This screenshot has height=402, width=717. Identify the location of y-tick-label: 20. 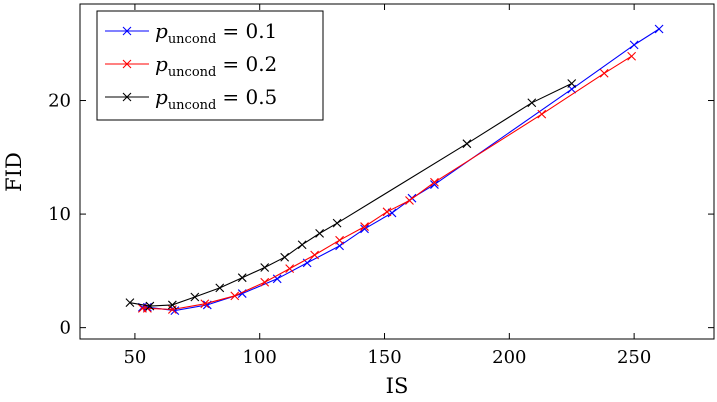
(59, 101).